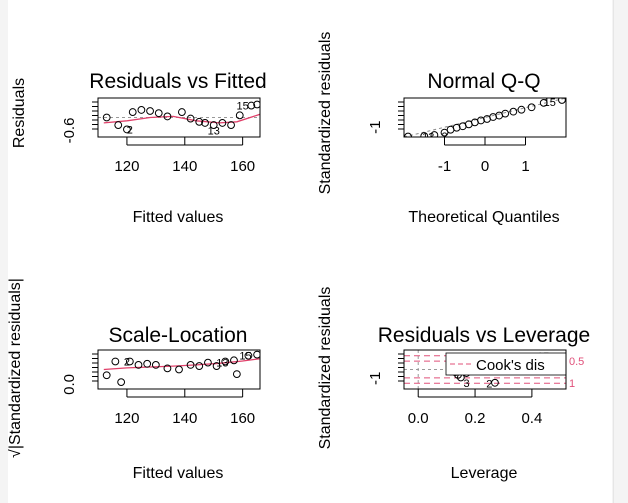 The image size is (628, 503). Describe the element at coordinates (485, 166) in the screenshot. I see `x-tick-label: 0` at that location.